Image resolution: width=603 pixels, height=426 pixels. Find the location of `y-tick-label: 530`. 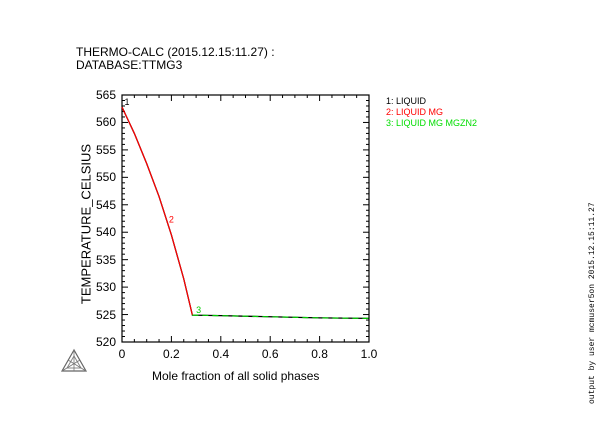

y-tick-label: 530 is located at coordinates (105, 287).